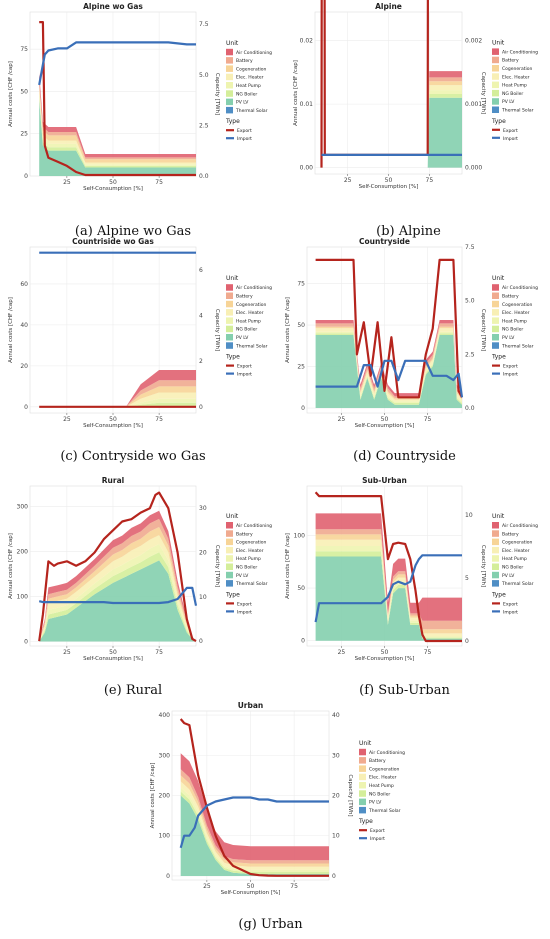  Describe the element at coordinates (113, 241) in the screenshot. I see `chart-title: Countriside wo Gas` at that location.